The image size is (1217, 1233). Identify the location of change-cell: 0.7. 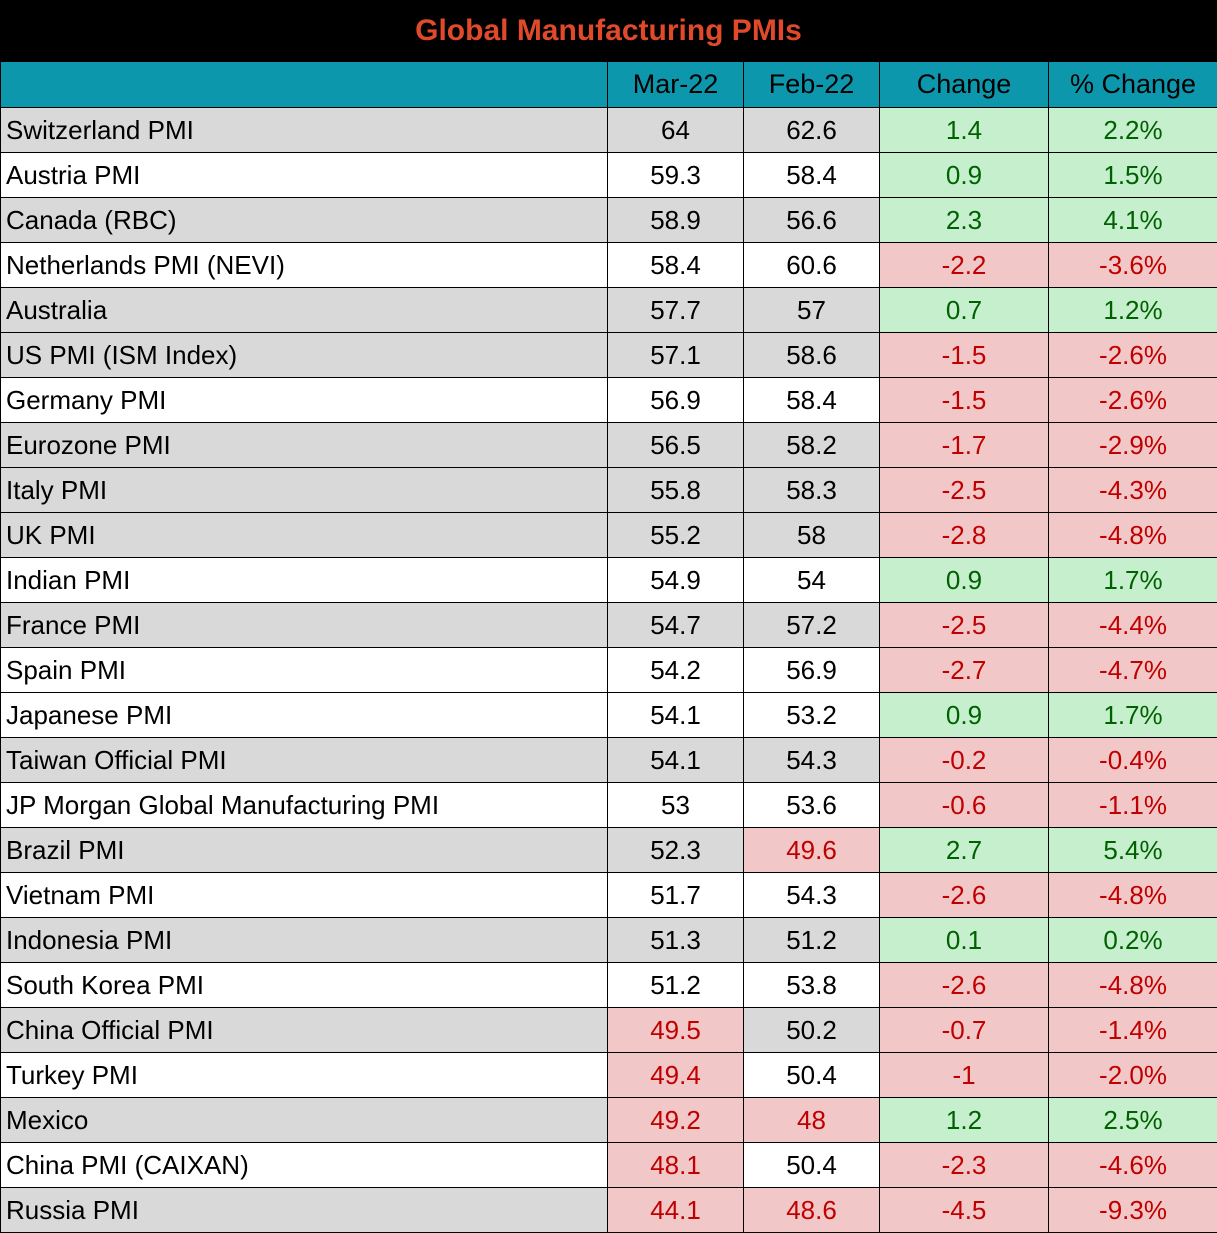
(964, 310).